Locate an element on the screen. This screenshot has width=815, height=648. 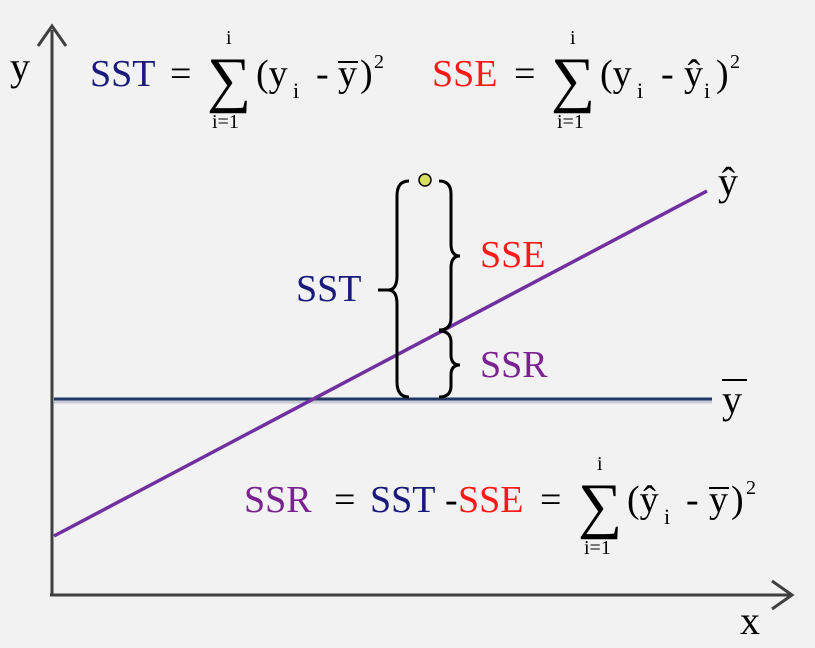
regression-line-label: ŷ is located at coordinates (728, 181).